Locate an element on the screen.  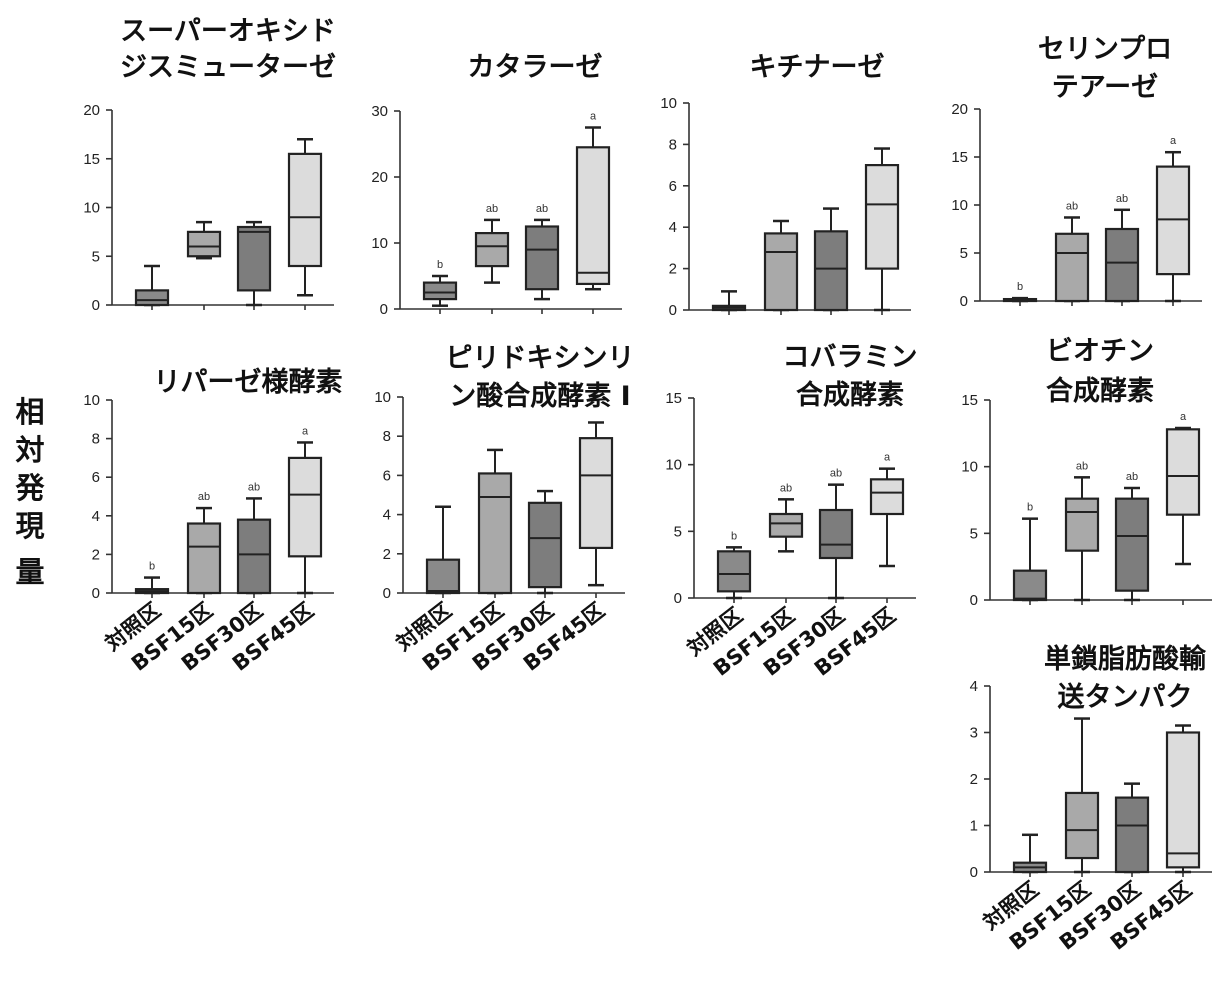
chart-title: キチナーゼ is located at coordinates (817, 67).